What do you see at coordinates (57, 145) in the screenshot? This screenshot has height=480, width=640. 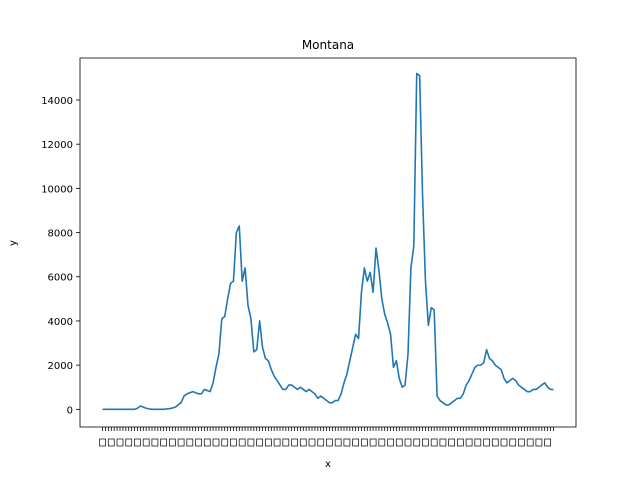 I see `y-tick-label: 12000` at bounding box center [57, 145].